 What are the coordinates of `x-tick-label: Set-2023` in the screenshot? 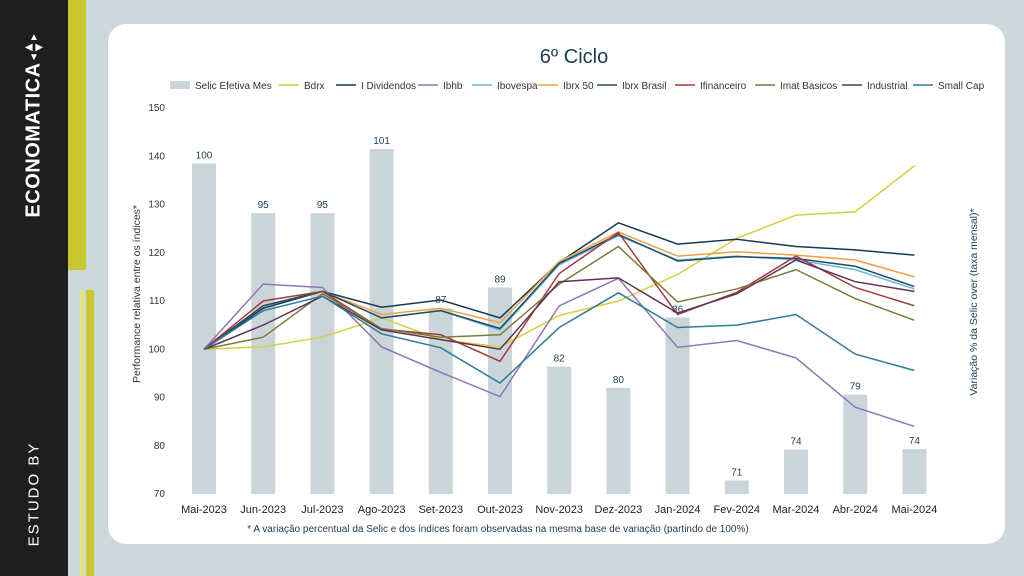 It's located at (440, 510).